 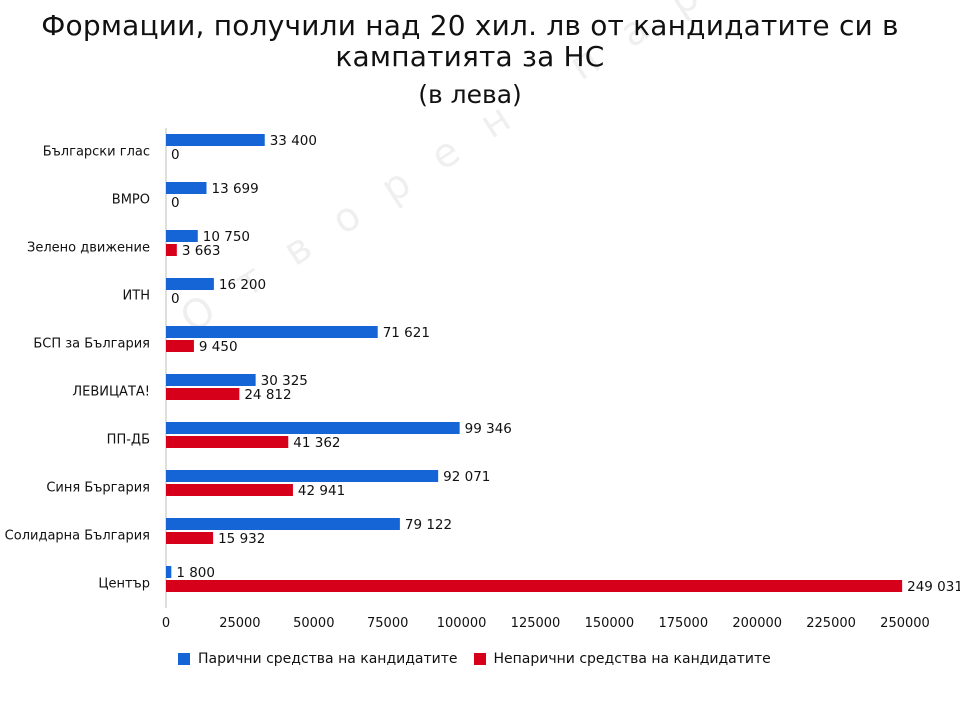 What do you see at coordinates (466, 477) in the screenshot?
I see `data-label: 92 071` at bounding box center [466, 477].